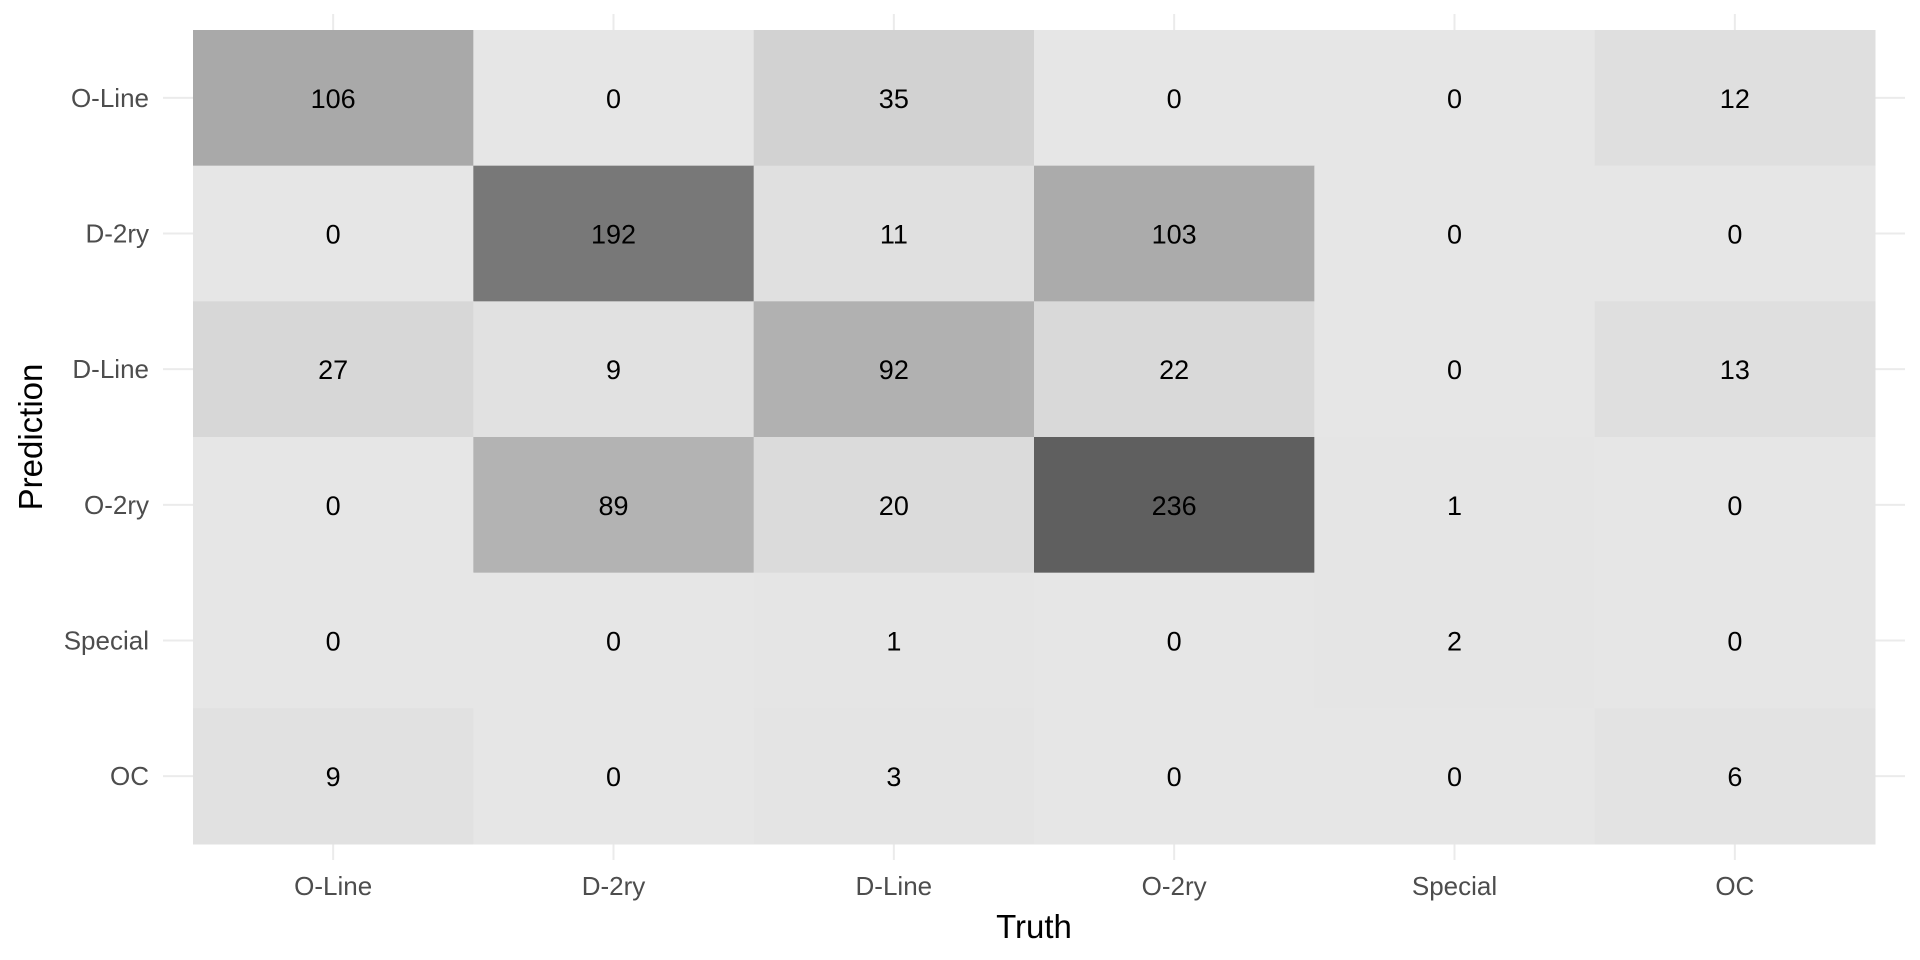 This screenshot has height=960, width=1920. What do you see at coordinates (1174, 886) in the screenshot?
I see `x-tick-label: O-2ry` at bounding box center [1174, 886].